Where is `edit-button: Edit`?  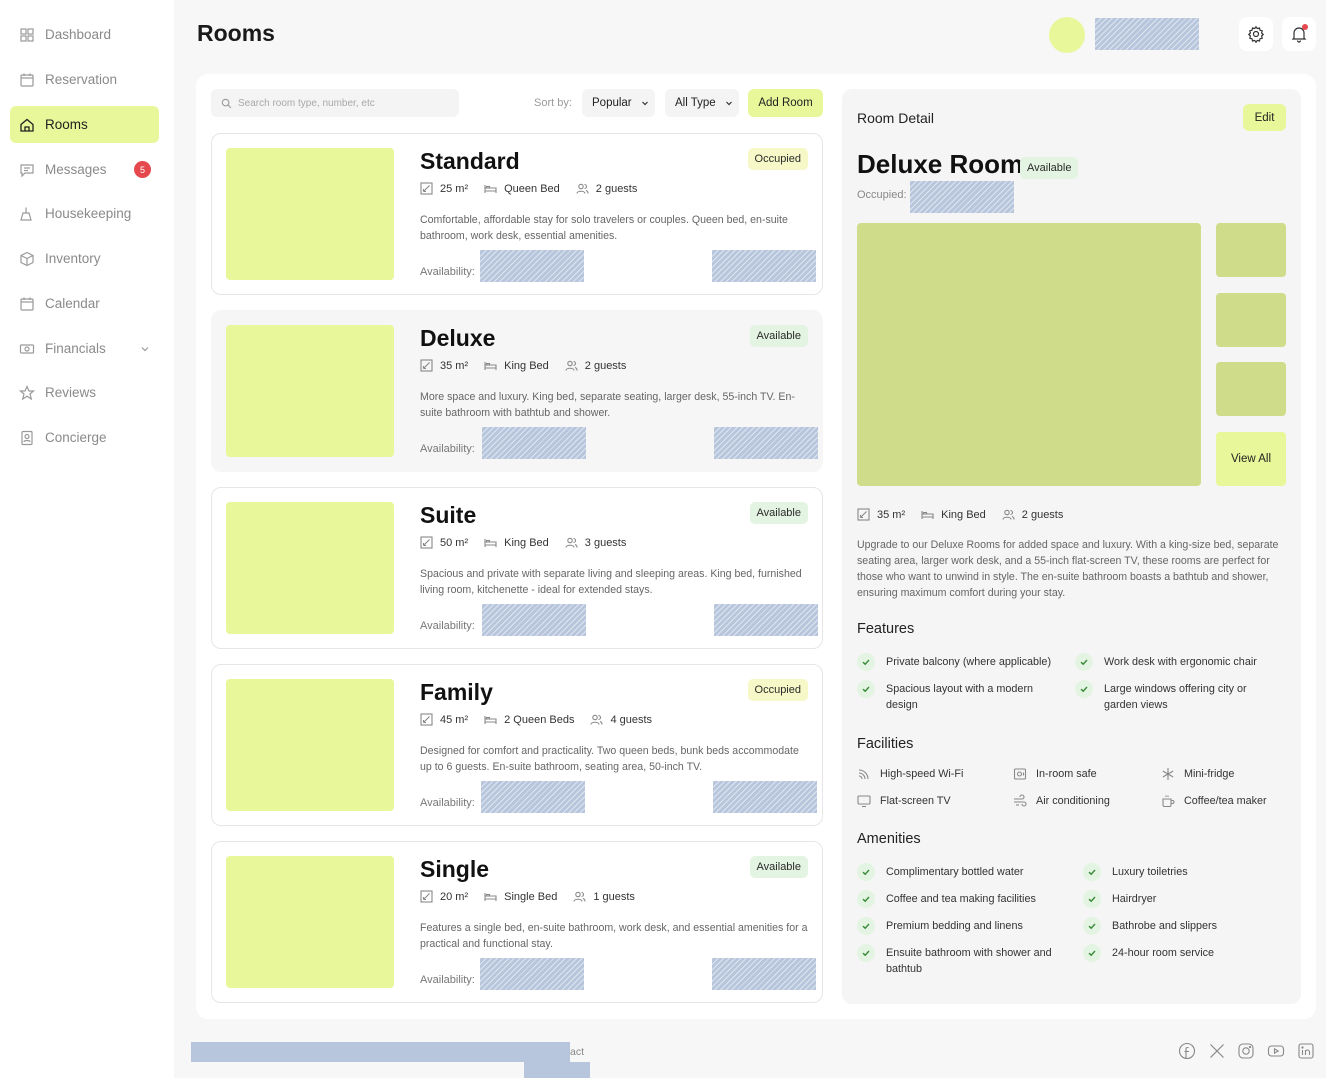 edit-button: Edit is located at coordinates (1264, 117).